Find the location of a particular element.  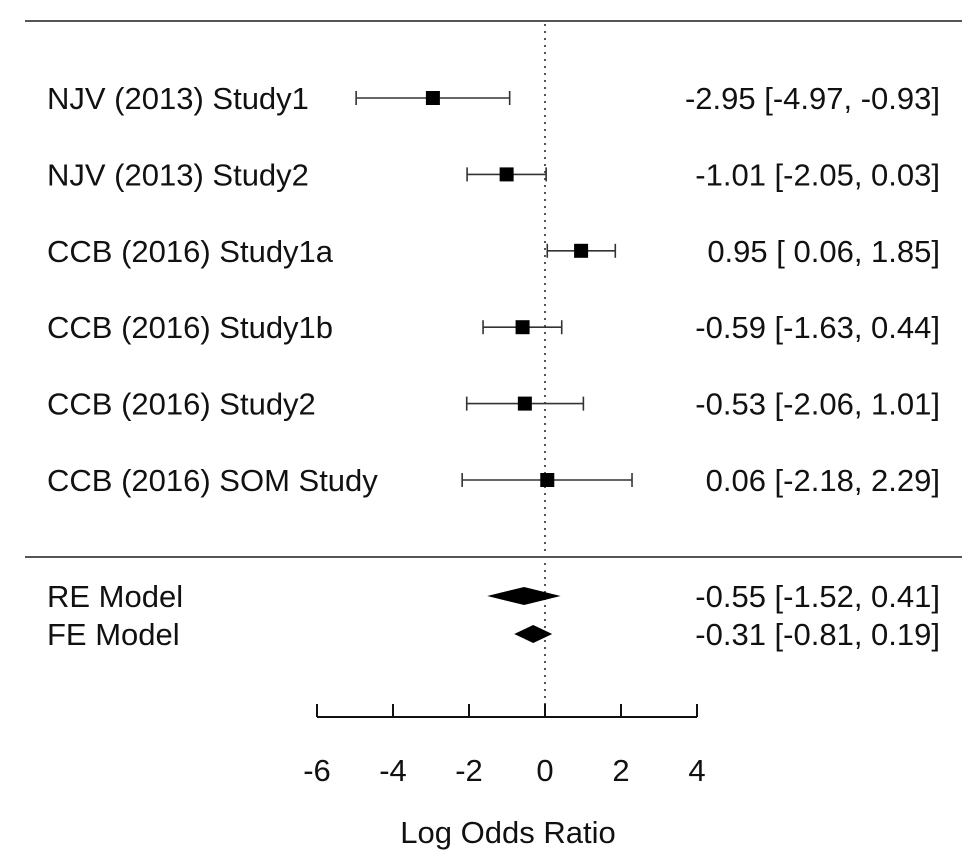

study-estimate-text: -1.01 [-2.05, 0.03] is located at coordinates (817, 174).